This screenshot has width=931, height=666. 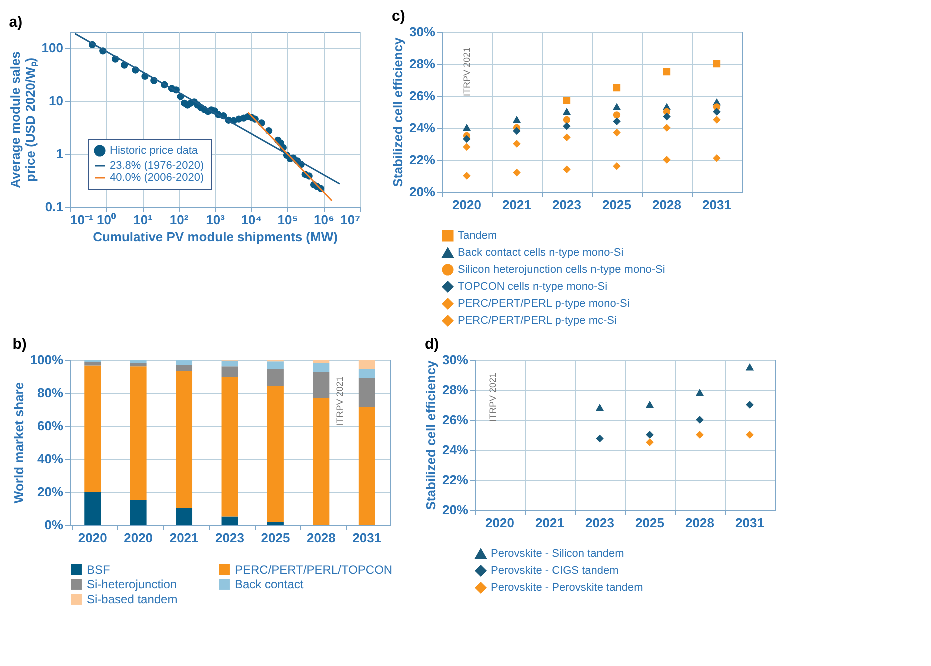 I want to click on chart-title: d), so click(x=432, y=344).